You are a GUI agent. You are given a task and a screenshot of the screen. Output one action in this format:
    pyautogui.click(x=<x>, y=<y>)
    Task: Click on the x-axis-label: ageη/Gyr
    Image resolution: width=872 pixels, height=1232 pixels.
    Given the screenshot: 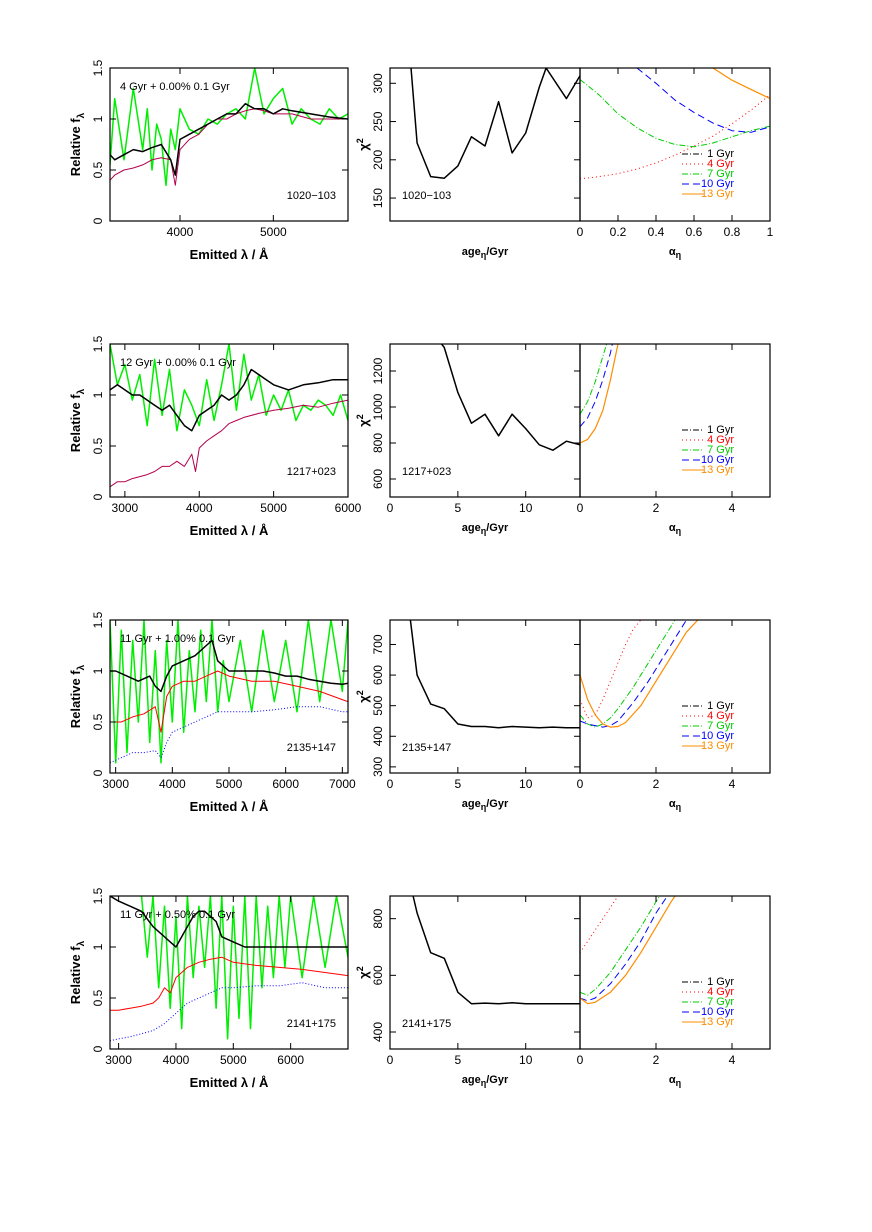 What is the action you would take?
    pyautogui.click(x=485, y=253)
    